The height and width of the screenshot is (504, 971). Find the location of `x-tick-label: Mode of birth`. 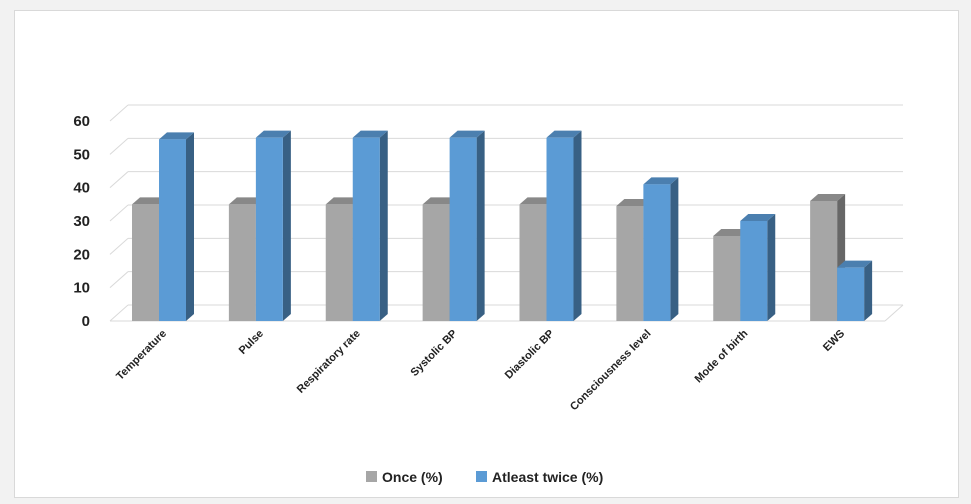

x-tick-label: Mode of birth is located at coordinates (722, 356).